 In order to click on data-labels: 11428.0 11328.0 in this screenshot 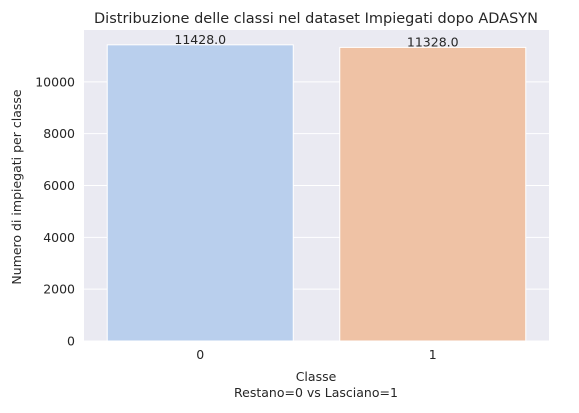, I will do `click(316, 41)`.